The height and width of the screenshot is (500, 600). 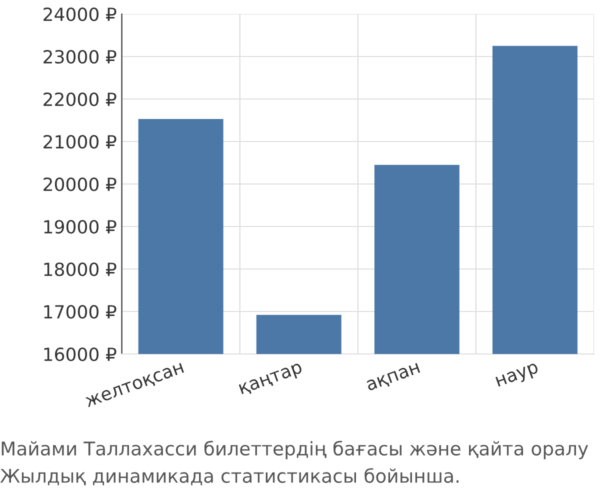 What do you see at coordinates (271, 380) in the screenshot?
I see `x-tick-label: қаңтар` at bounding box center [271, 380].